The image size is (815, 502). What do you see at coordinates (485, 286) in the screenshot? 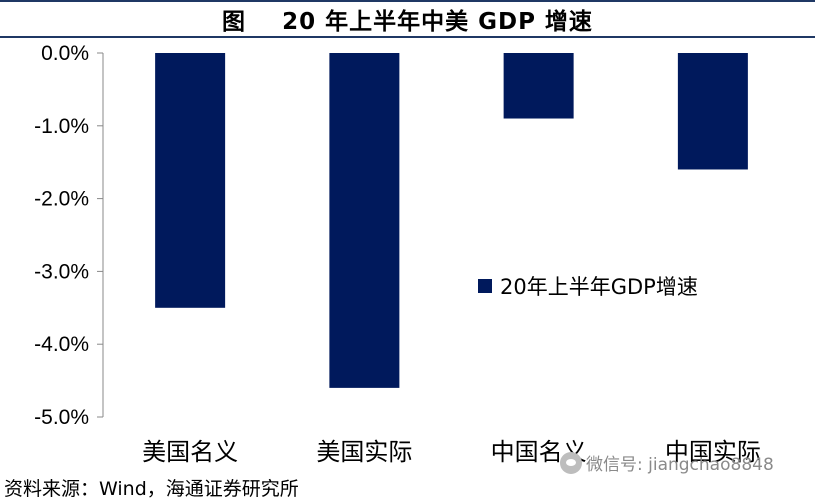
I see `legend-swatch` at bounding box center [485, 286].